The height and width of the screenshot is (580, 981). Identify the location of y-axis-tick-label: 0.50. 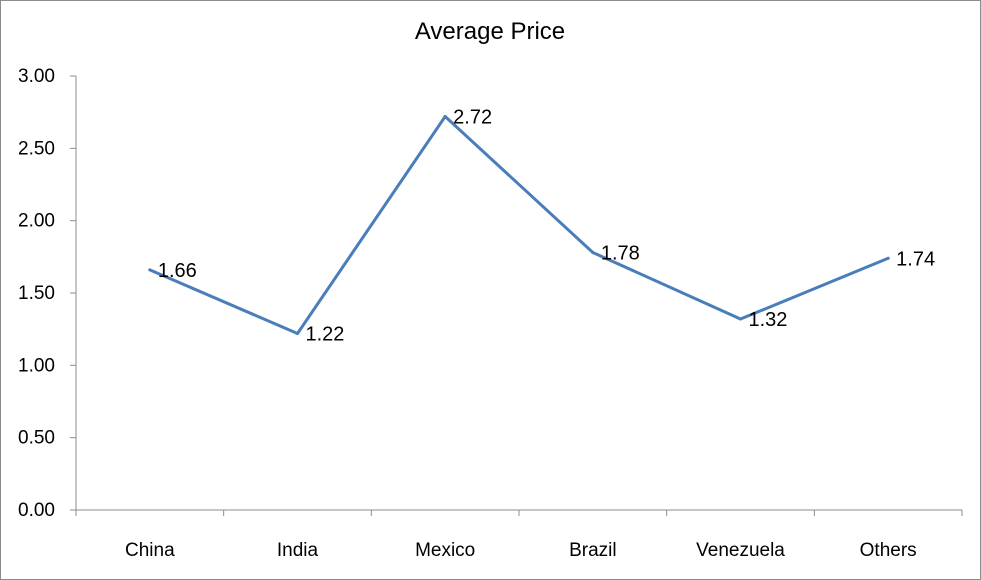
(36, 438).